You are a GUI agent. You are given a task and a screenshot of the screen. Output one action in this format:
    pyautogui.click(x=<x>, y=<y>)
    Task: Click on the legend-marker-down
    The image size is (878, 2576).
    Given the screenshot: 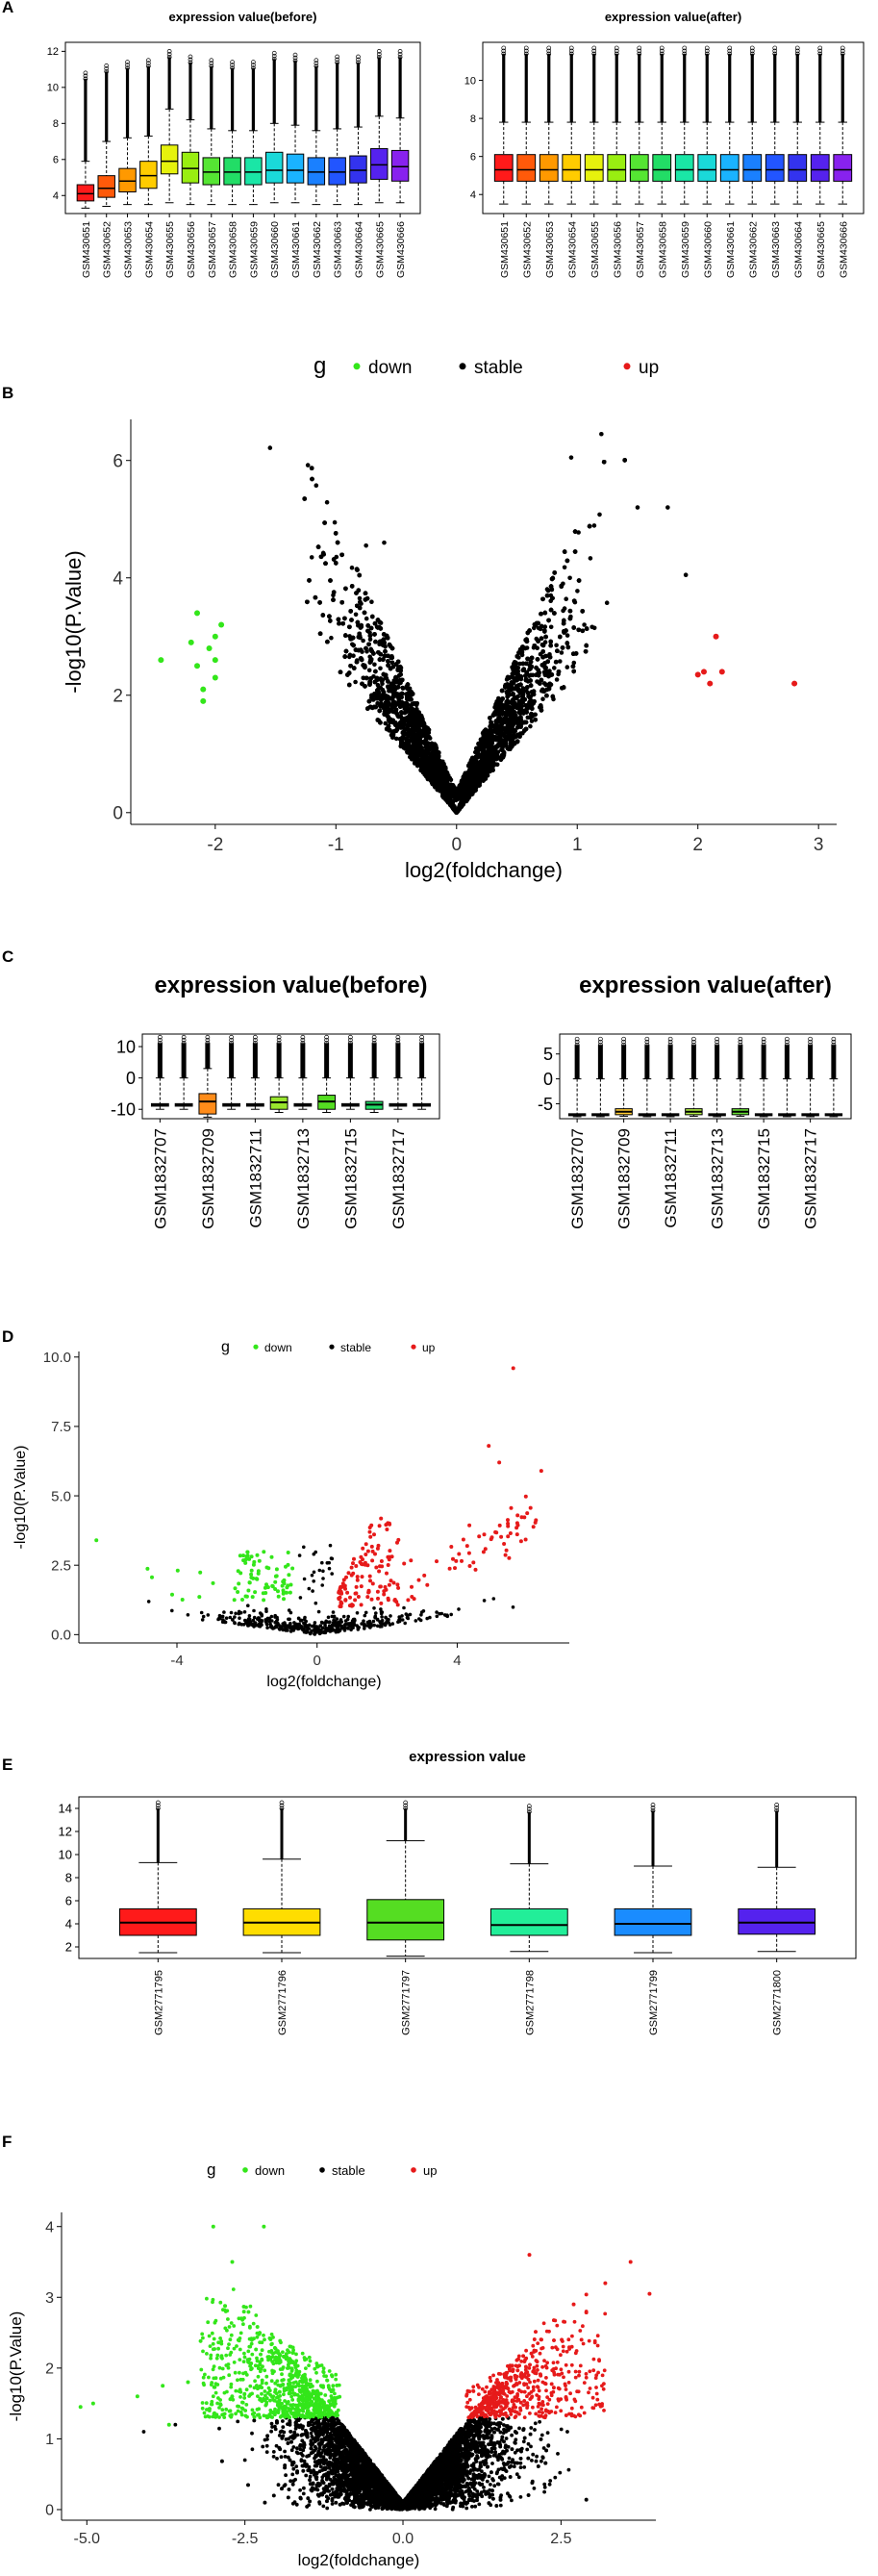 What is the action you would take?
    pyautogui.click(x=357, y=367)
    